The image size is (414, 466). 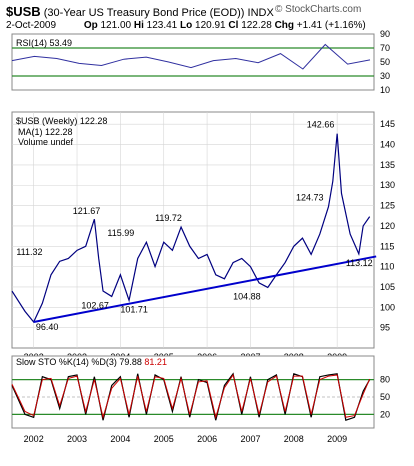 I want to click on sto-legend-prefix: Slow STO %K(14) %D(3), so click(x=66, y=362).